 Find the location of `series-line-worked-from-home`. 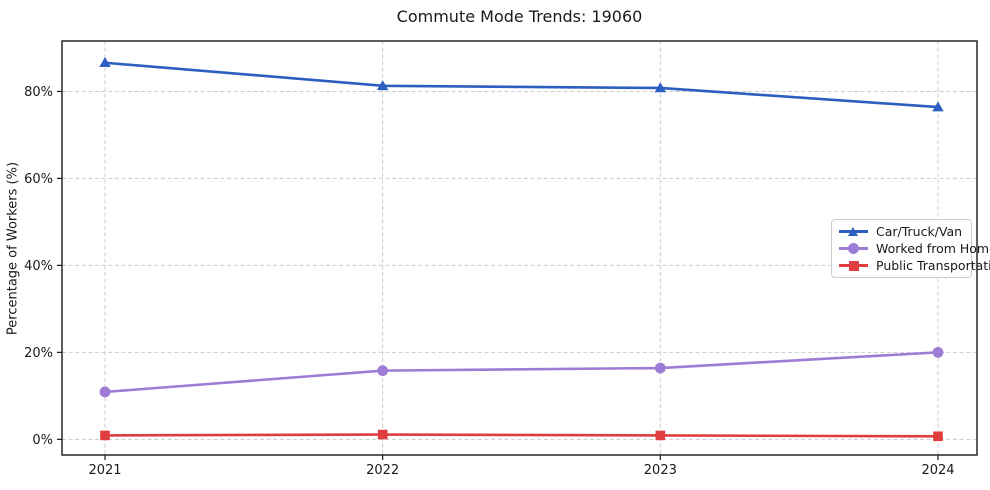

series-line-worked-from-home is located at coordinates (521, 372).